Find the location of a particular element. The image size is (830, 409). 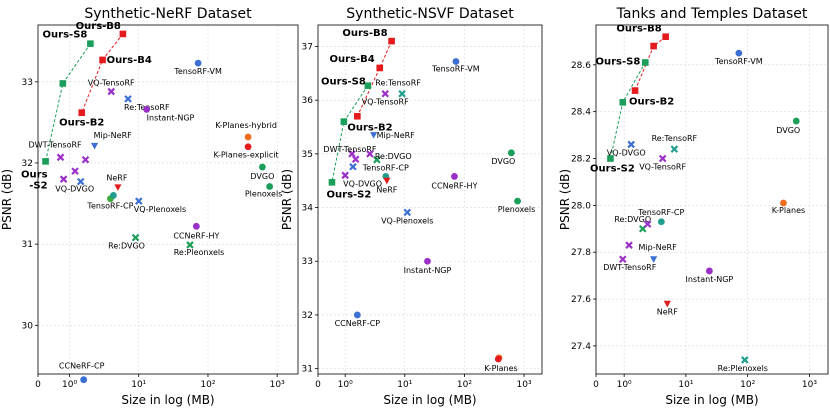

y-tick-label: 37 is located at coordinates (307, 47).